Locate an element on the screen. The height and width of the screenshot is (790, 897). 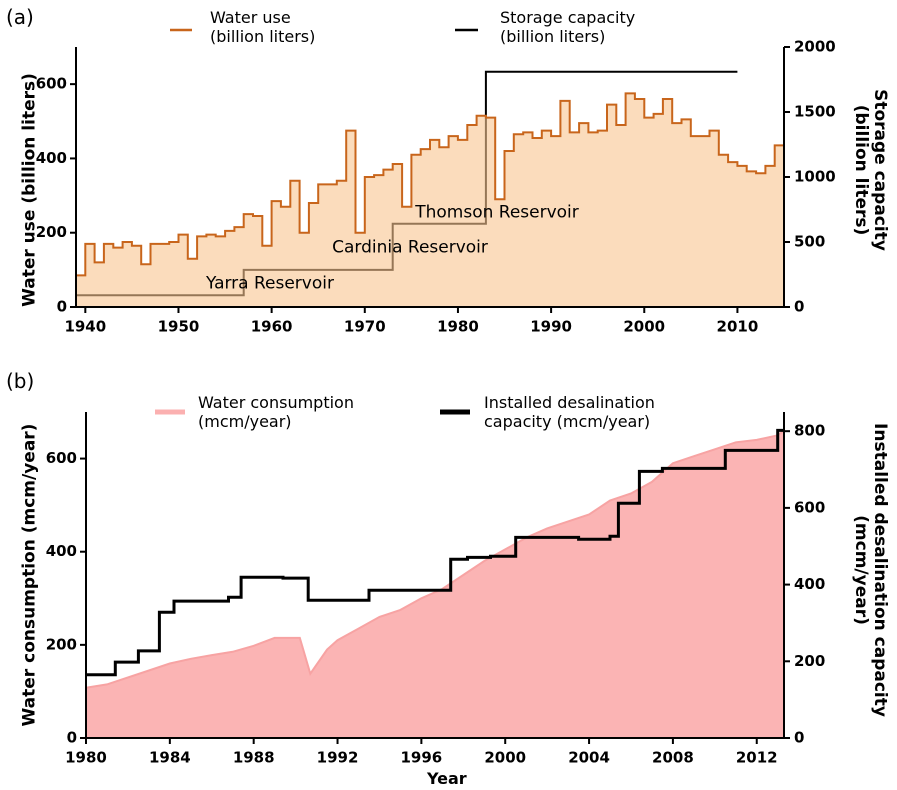
y2-tick-label: 1000 is located at coordinates (815, 177).